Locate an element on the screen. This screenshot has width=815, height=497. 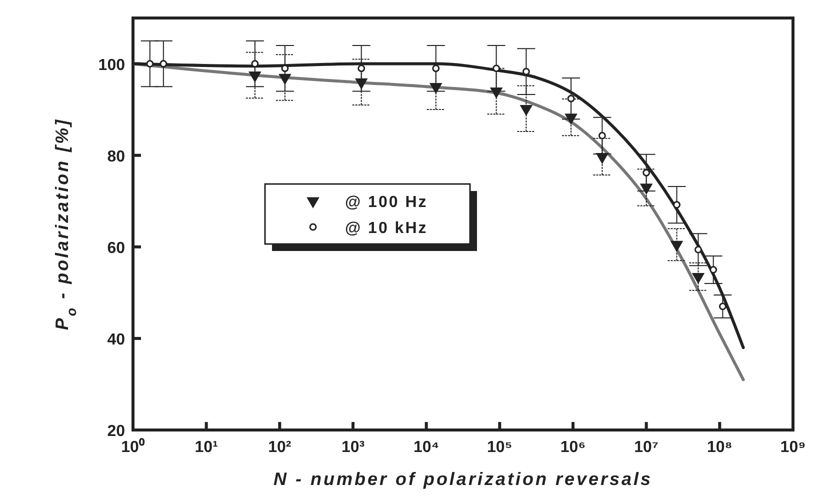
x-tick-label: 10⁰ is located at coordinates (133, 447).